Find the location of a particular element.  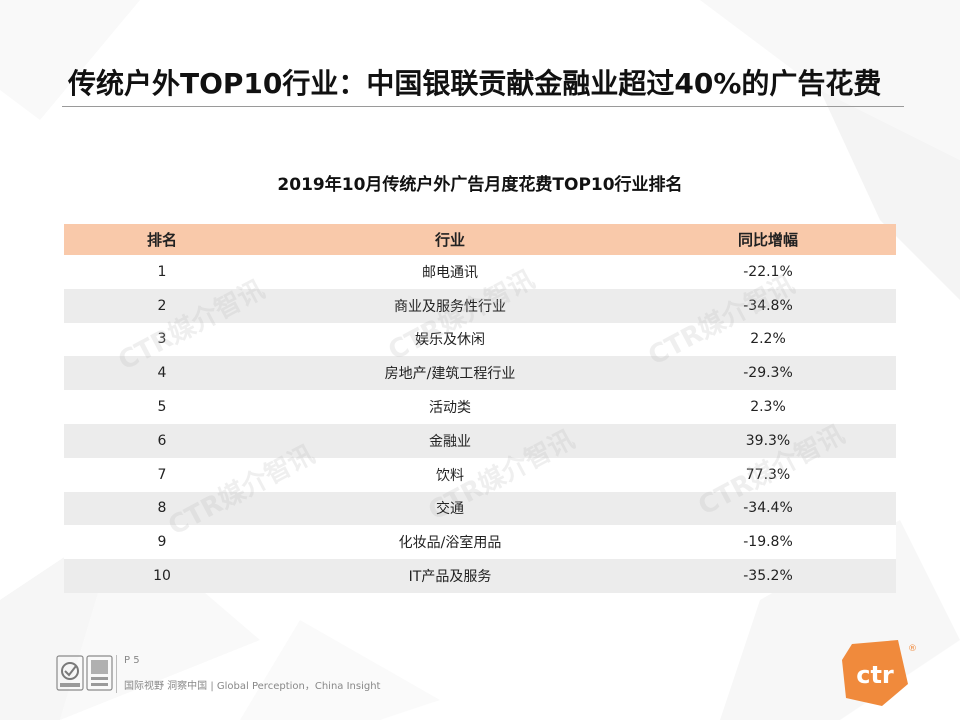

header-rank: 排名 is located at coordinates (162, 239).